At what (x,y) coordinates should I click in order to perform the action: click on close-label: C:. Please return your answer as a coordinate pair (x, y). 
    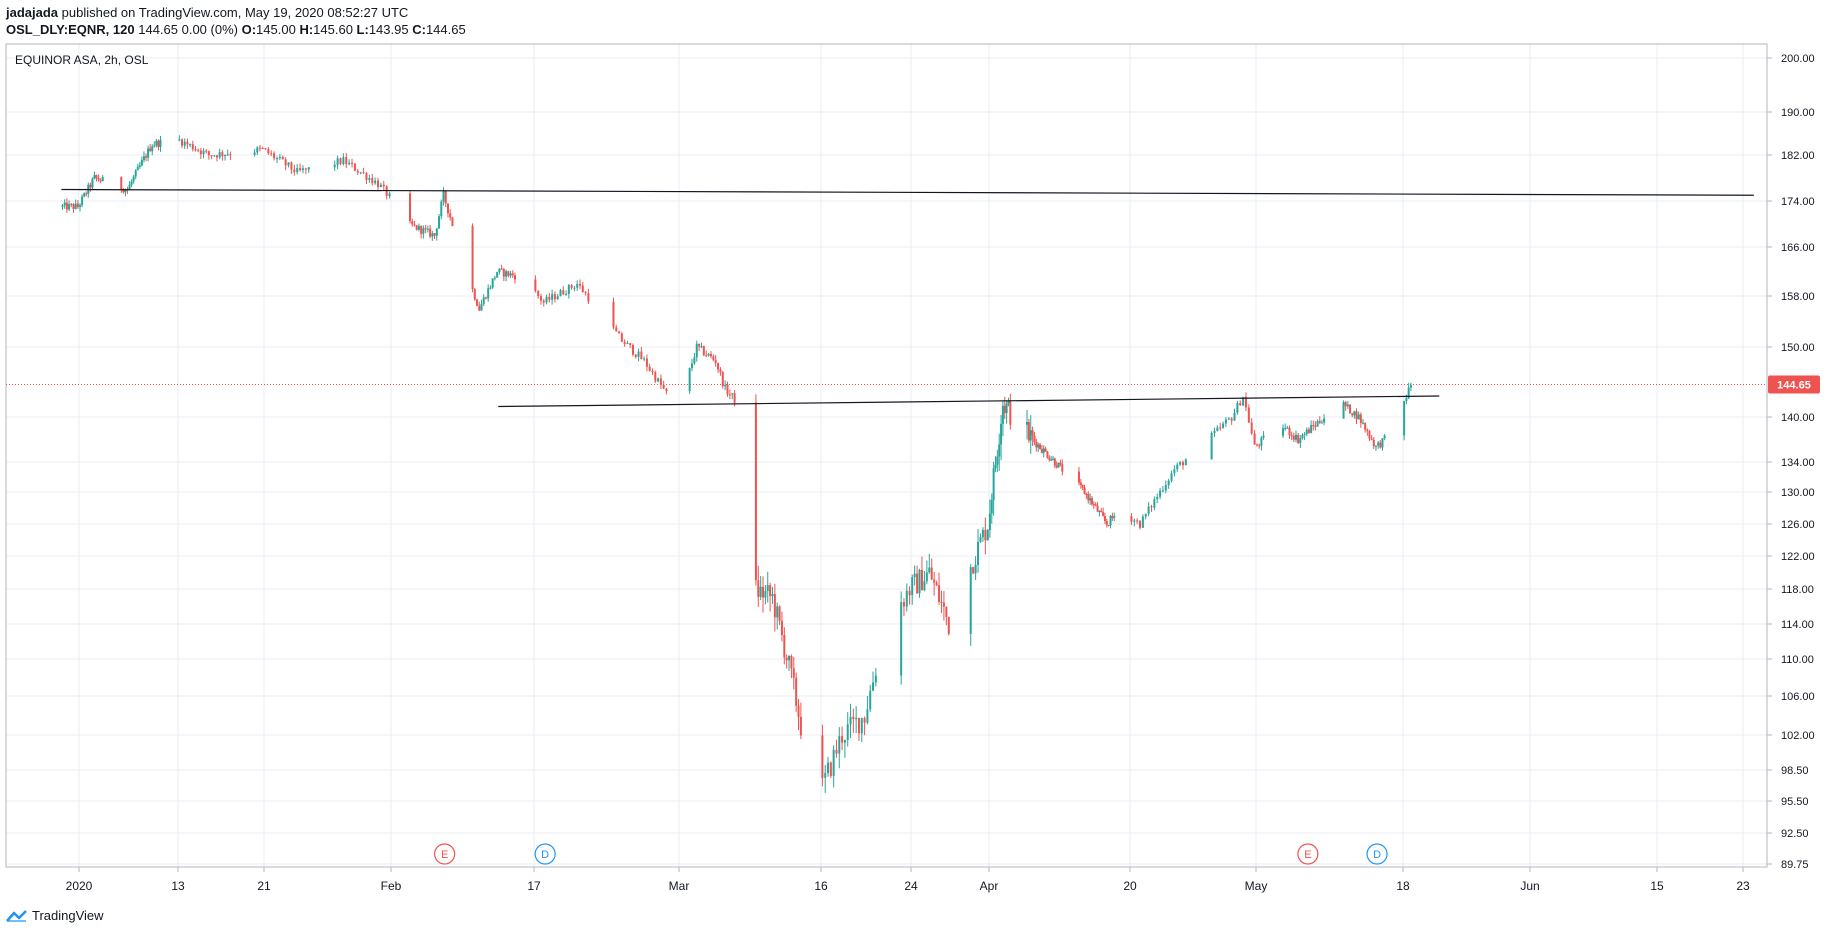
    Looking at the image, I should click on (419, 29).